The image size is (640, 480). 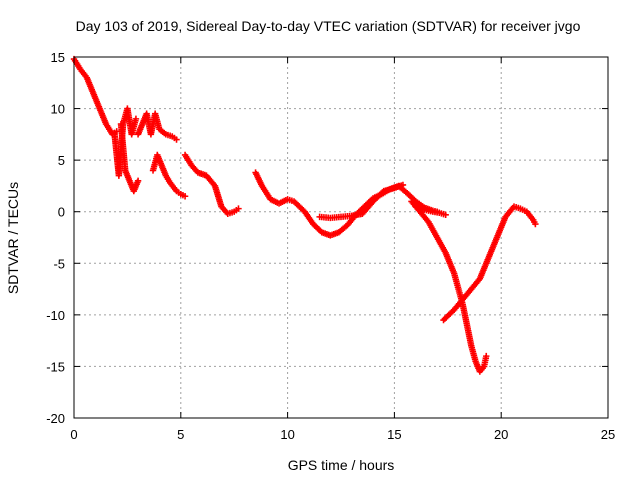 I want to click on y-tick-label: -20, so click(x=55, y=418).